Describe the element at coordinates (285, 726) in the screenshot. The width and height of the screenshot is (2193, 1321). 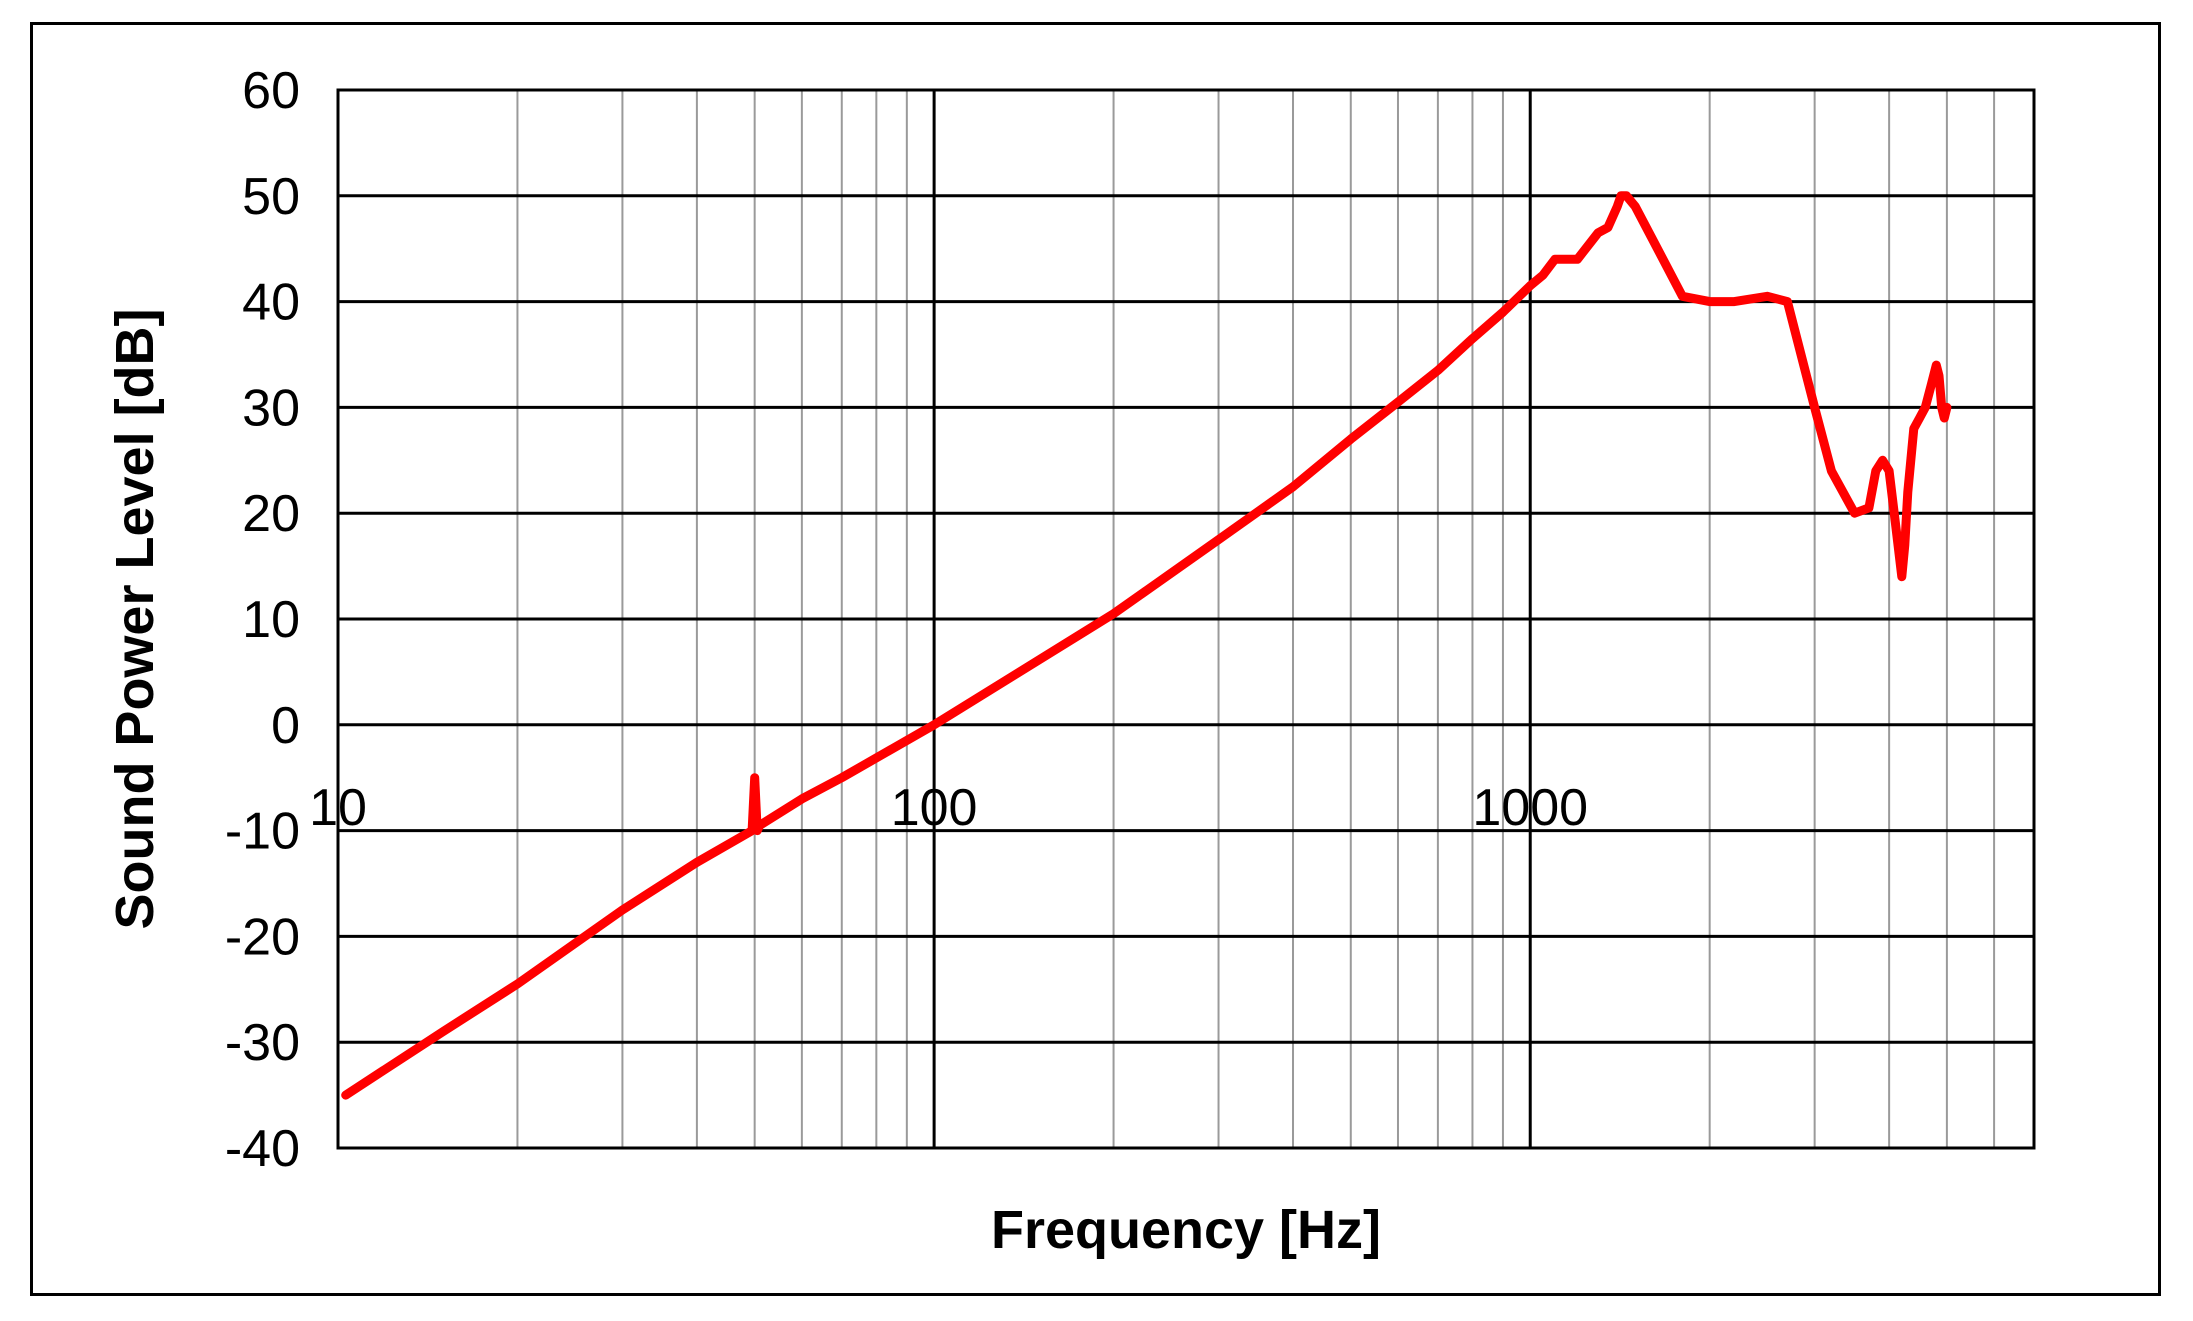
I see `y-tick-label: 0` at that location.